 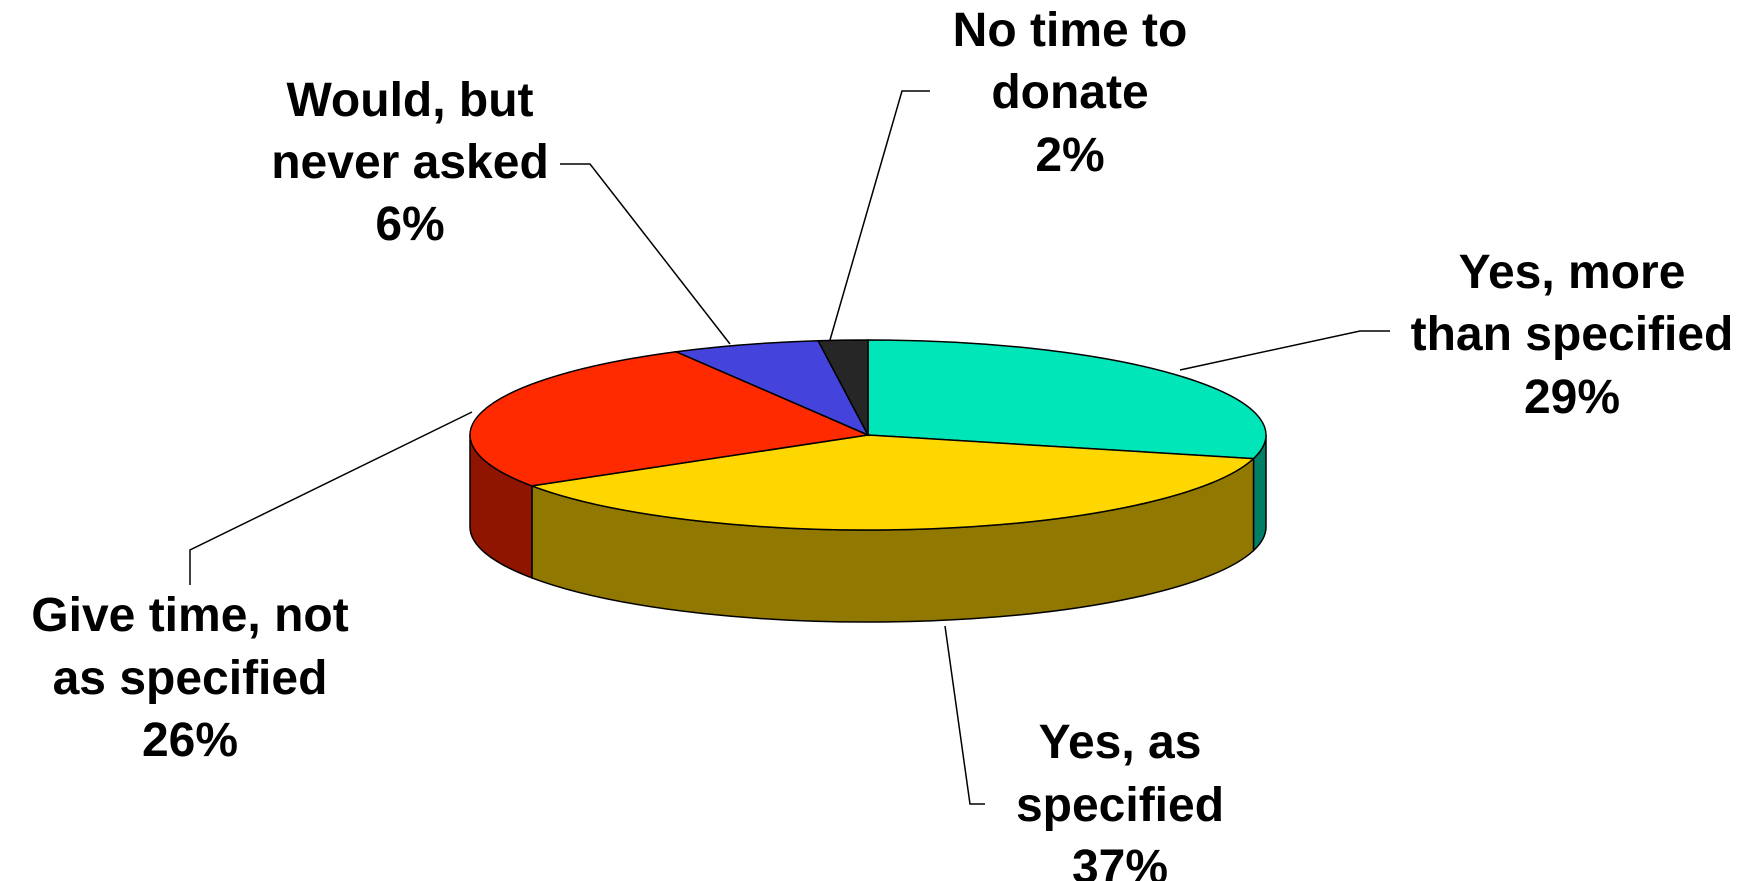 I want to click on slice-label-line: than specified, so click(x=1572, y=334).